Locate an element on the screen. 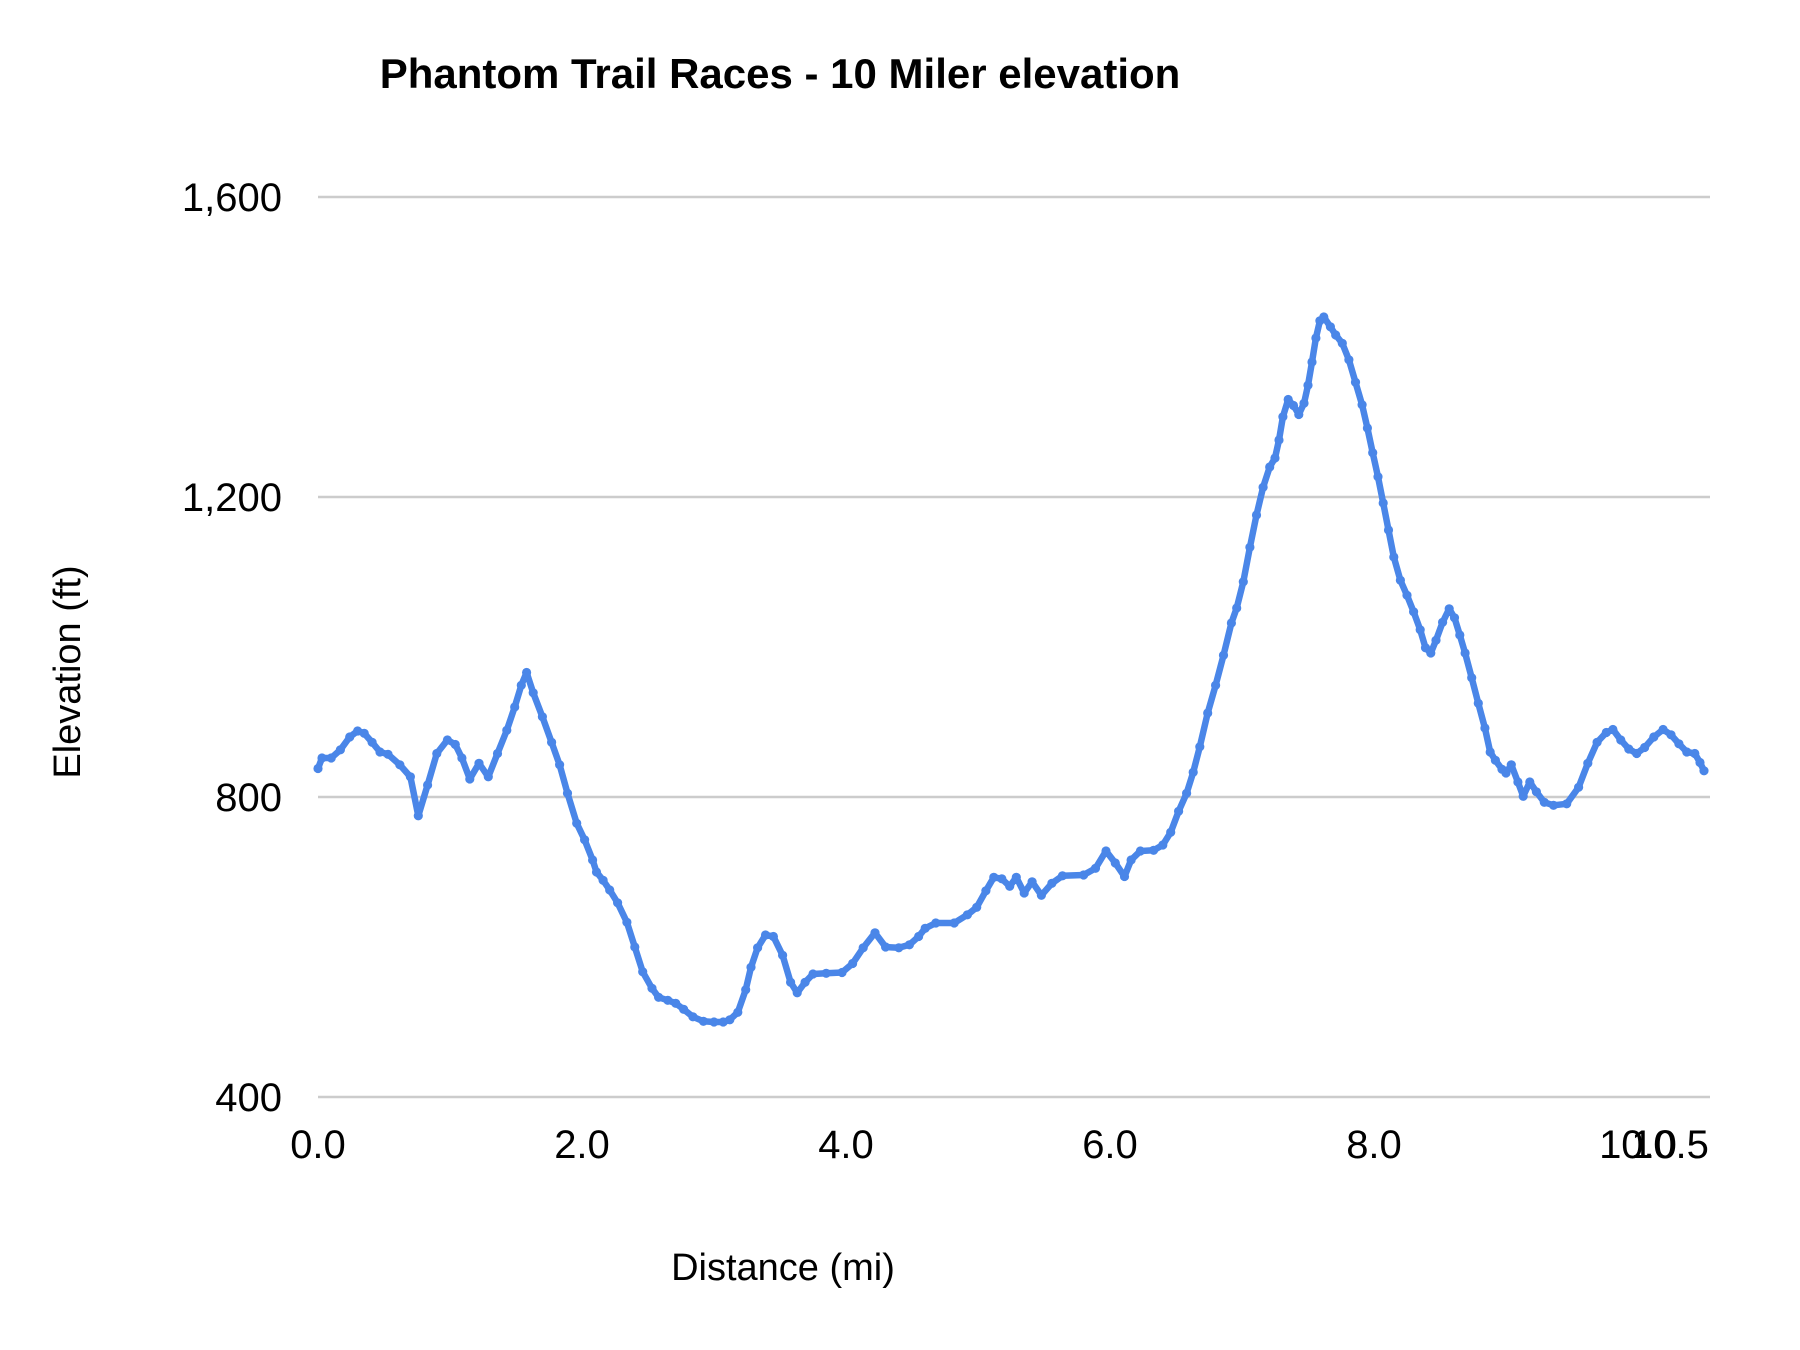 This screenshot has width=1800, height=1350. x-tick-label-10.5: 10.5 is located at coordinates (1670, 1145).